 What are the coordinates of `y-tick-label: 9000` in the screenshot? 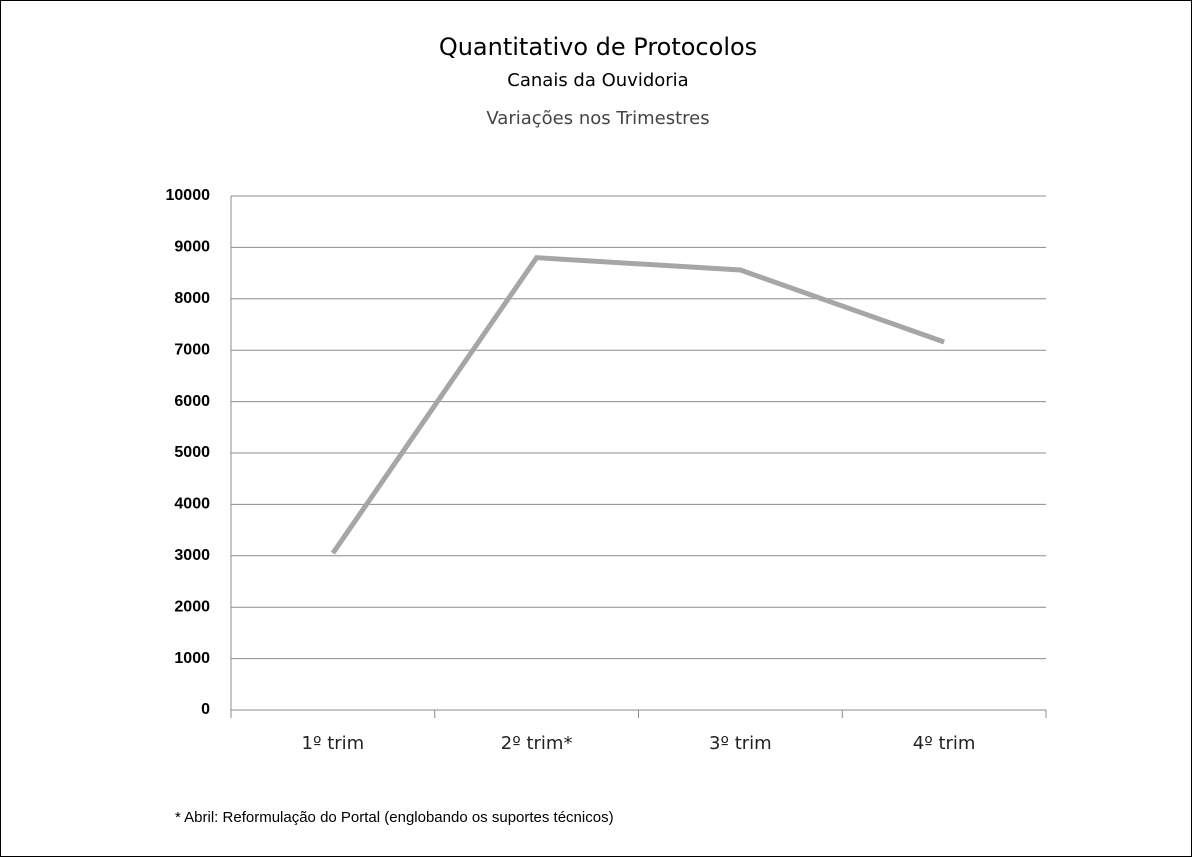 It's located at (192, 247).